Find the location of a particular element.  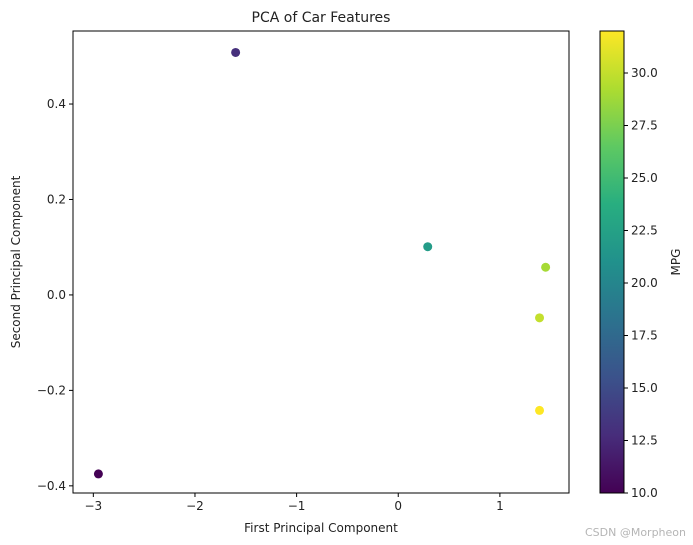

colorbar-tick-label: 17.5 is located at coordinates (644, 336).